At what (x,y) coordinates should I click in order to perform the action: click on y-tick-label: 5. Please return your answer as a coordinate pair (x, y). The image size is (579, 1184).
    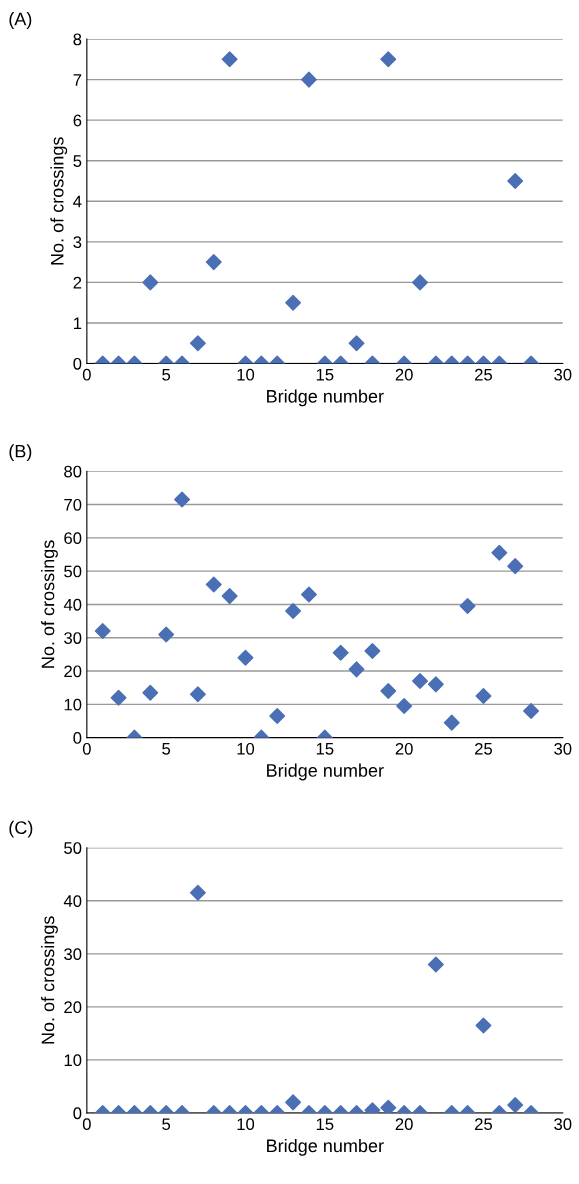
    Looking at the image, I should click on (77, 161).